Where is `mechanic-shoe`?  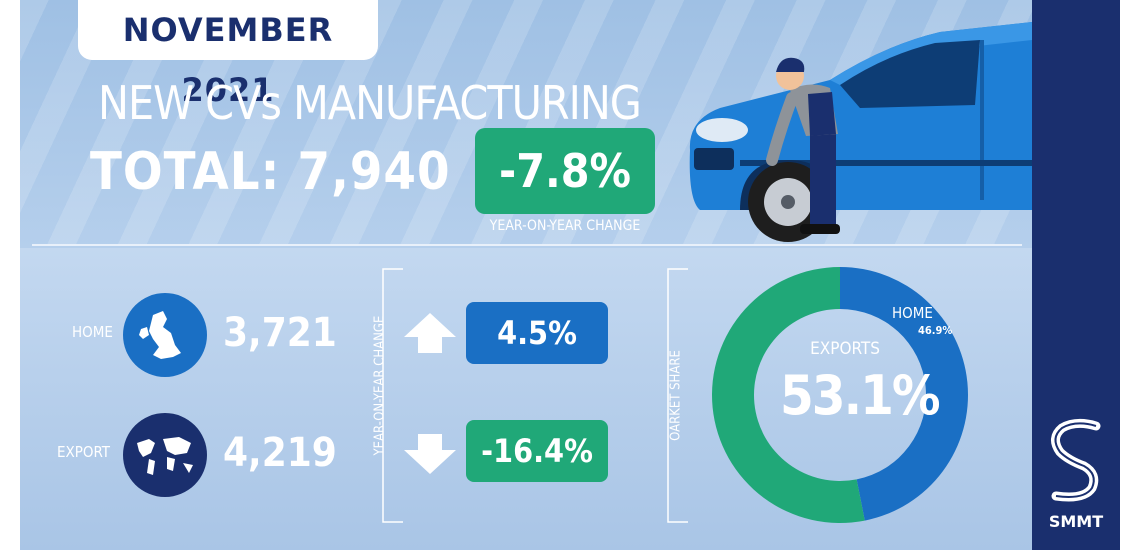 mechanic-shoe is located at coordinates (820, 229).